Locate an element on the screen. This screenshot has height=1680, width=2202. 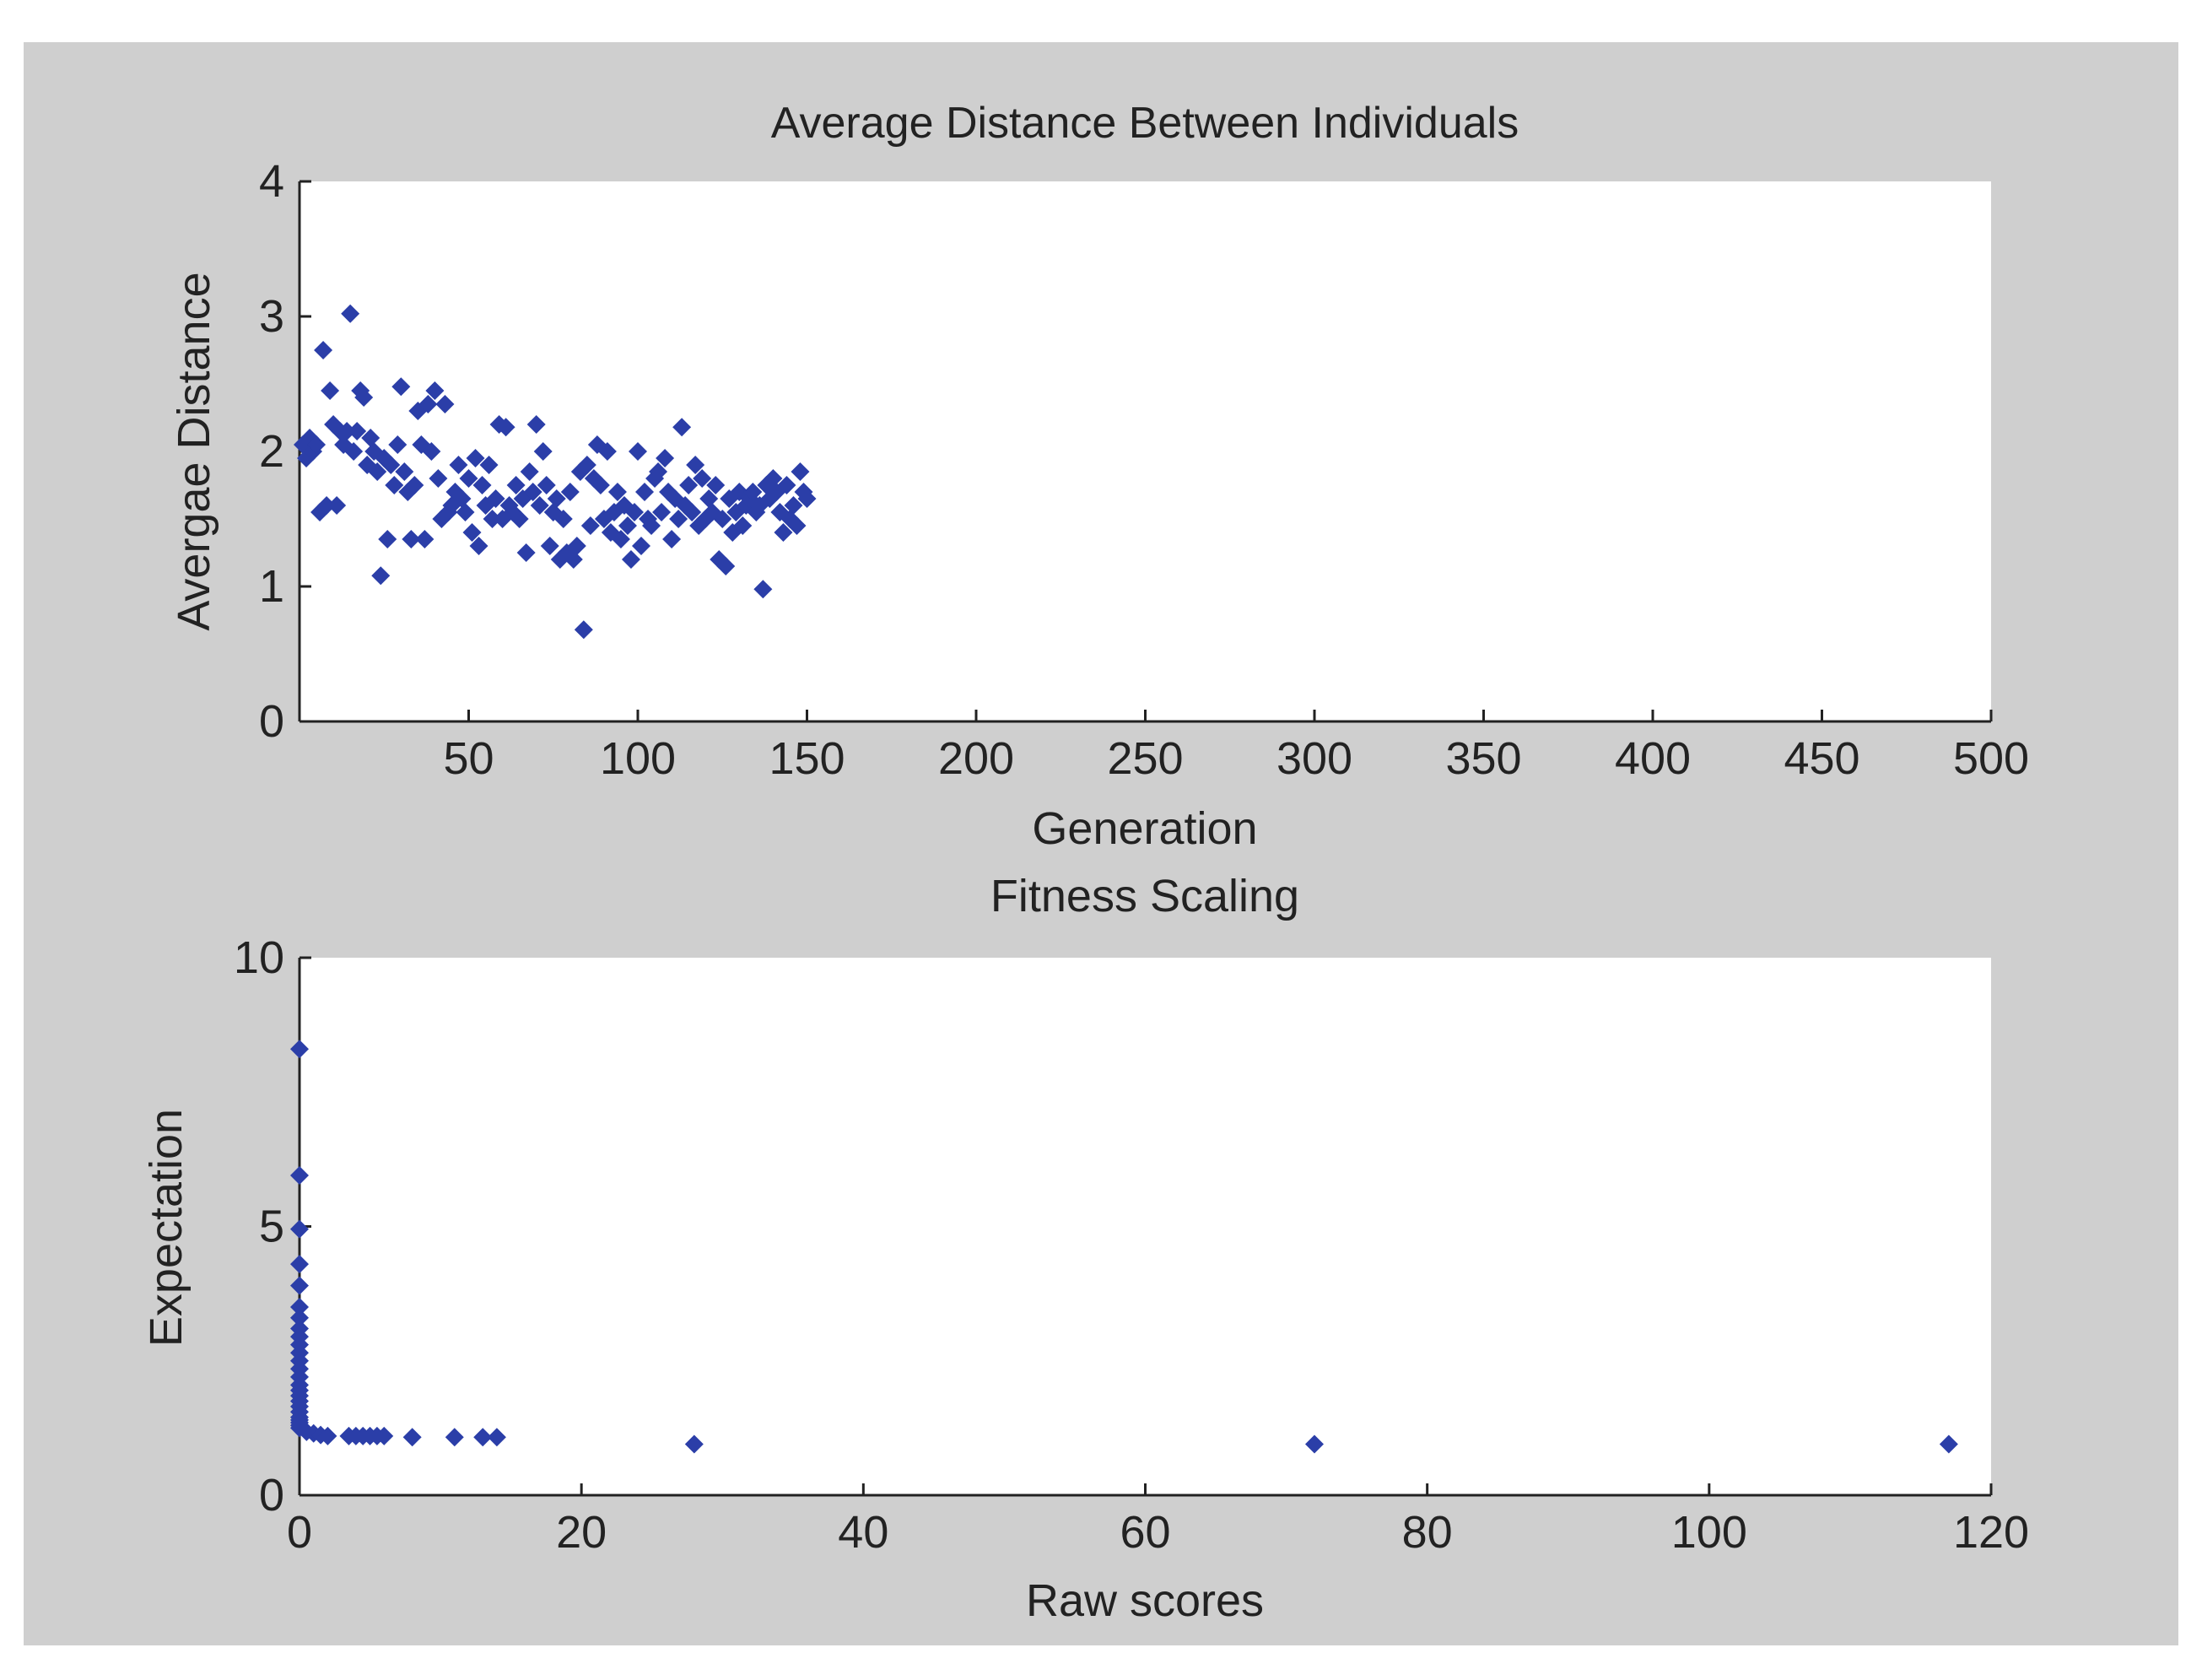
x-tick-label: 40 is located at coordinates (863, 1532).